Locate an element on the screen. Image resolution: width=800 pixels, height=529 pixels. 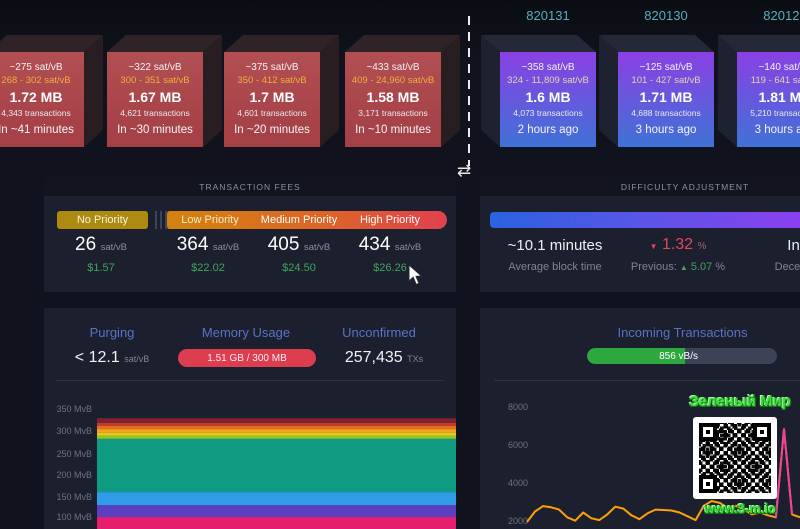
memory-usage-badge: 1.51 GB / 300 MB is located at coordinates (247, 358).